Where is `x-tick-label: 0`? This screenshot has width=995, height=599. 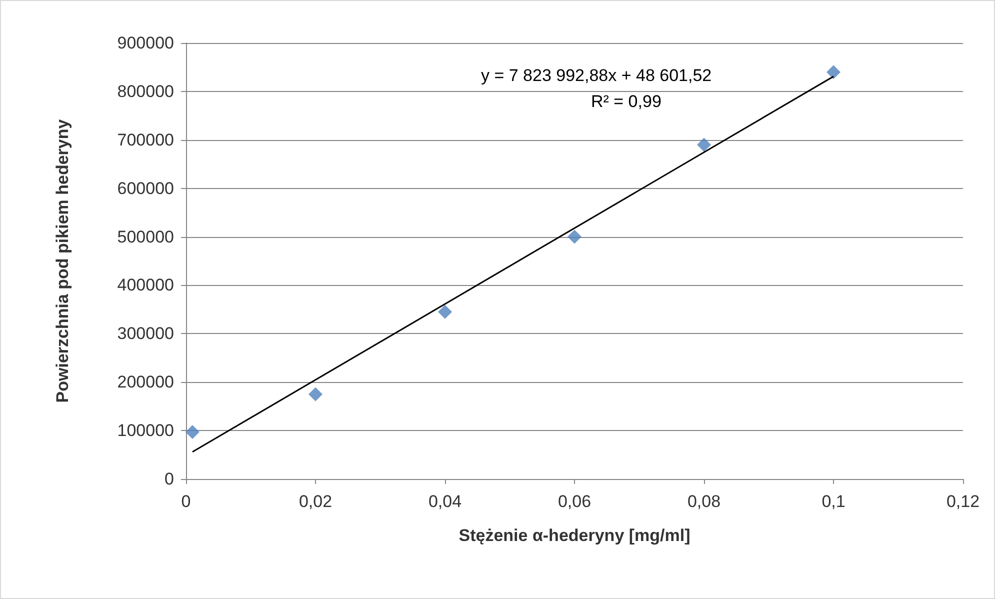 x-tick-label: 0 is located at coordinates (186, 501).